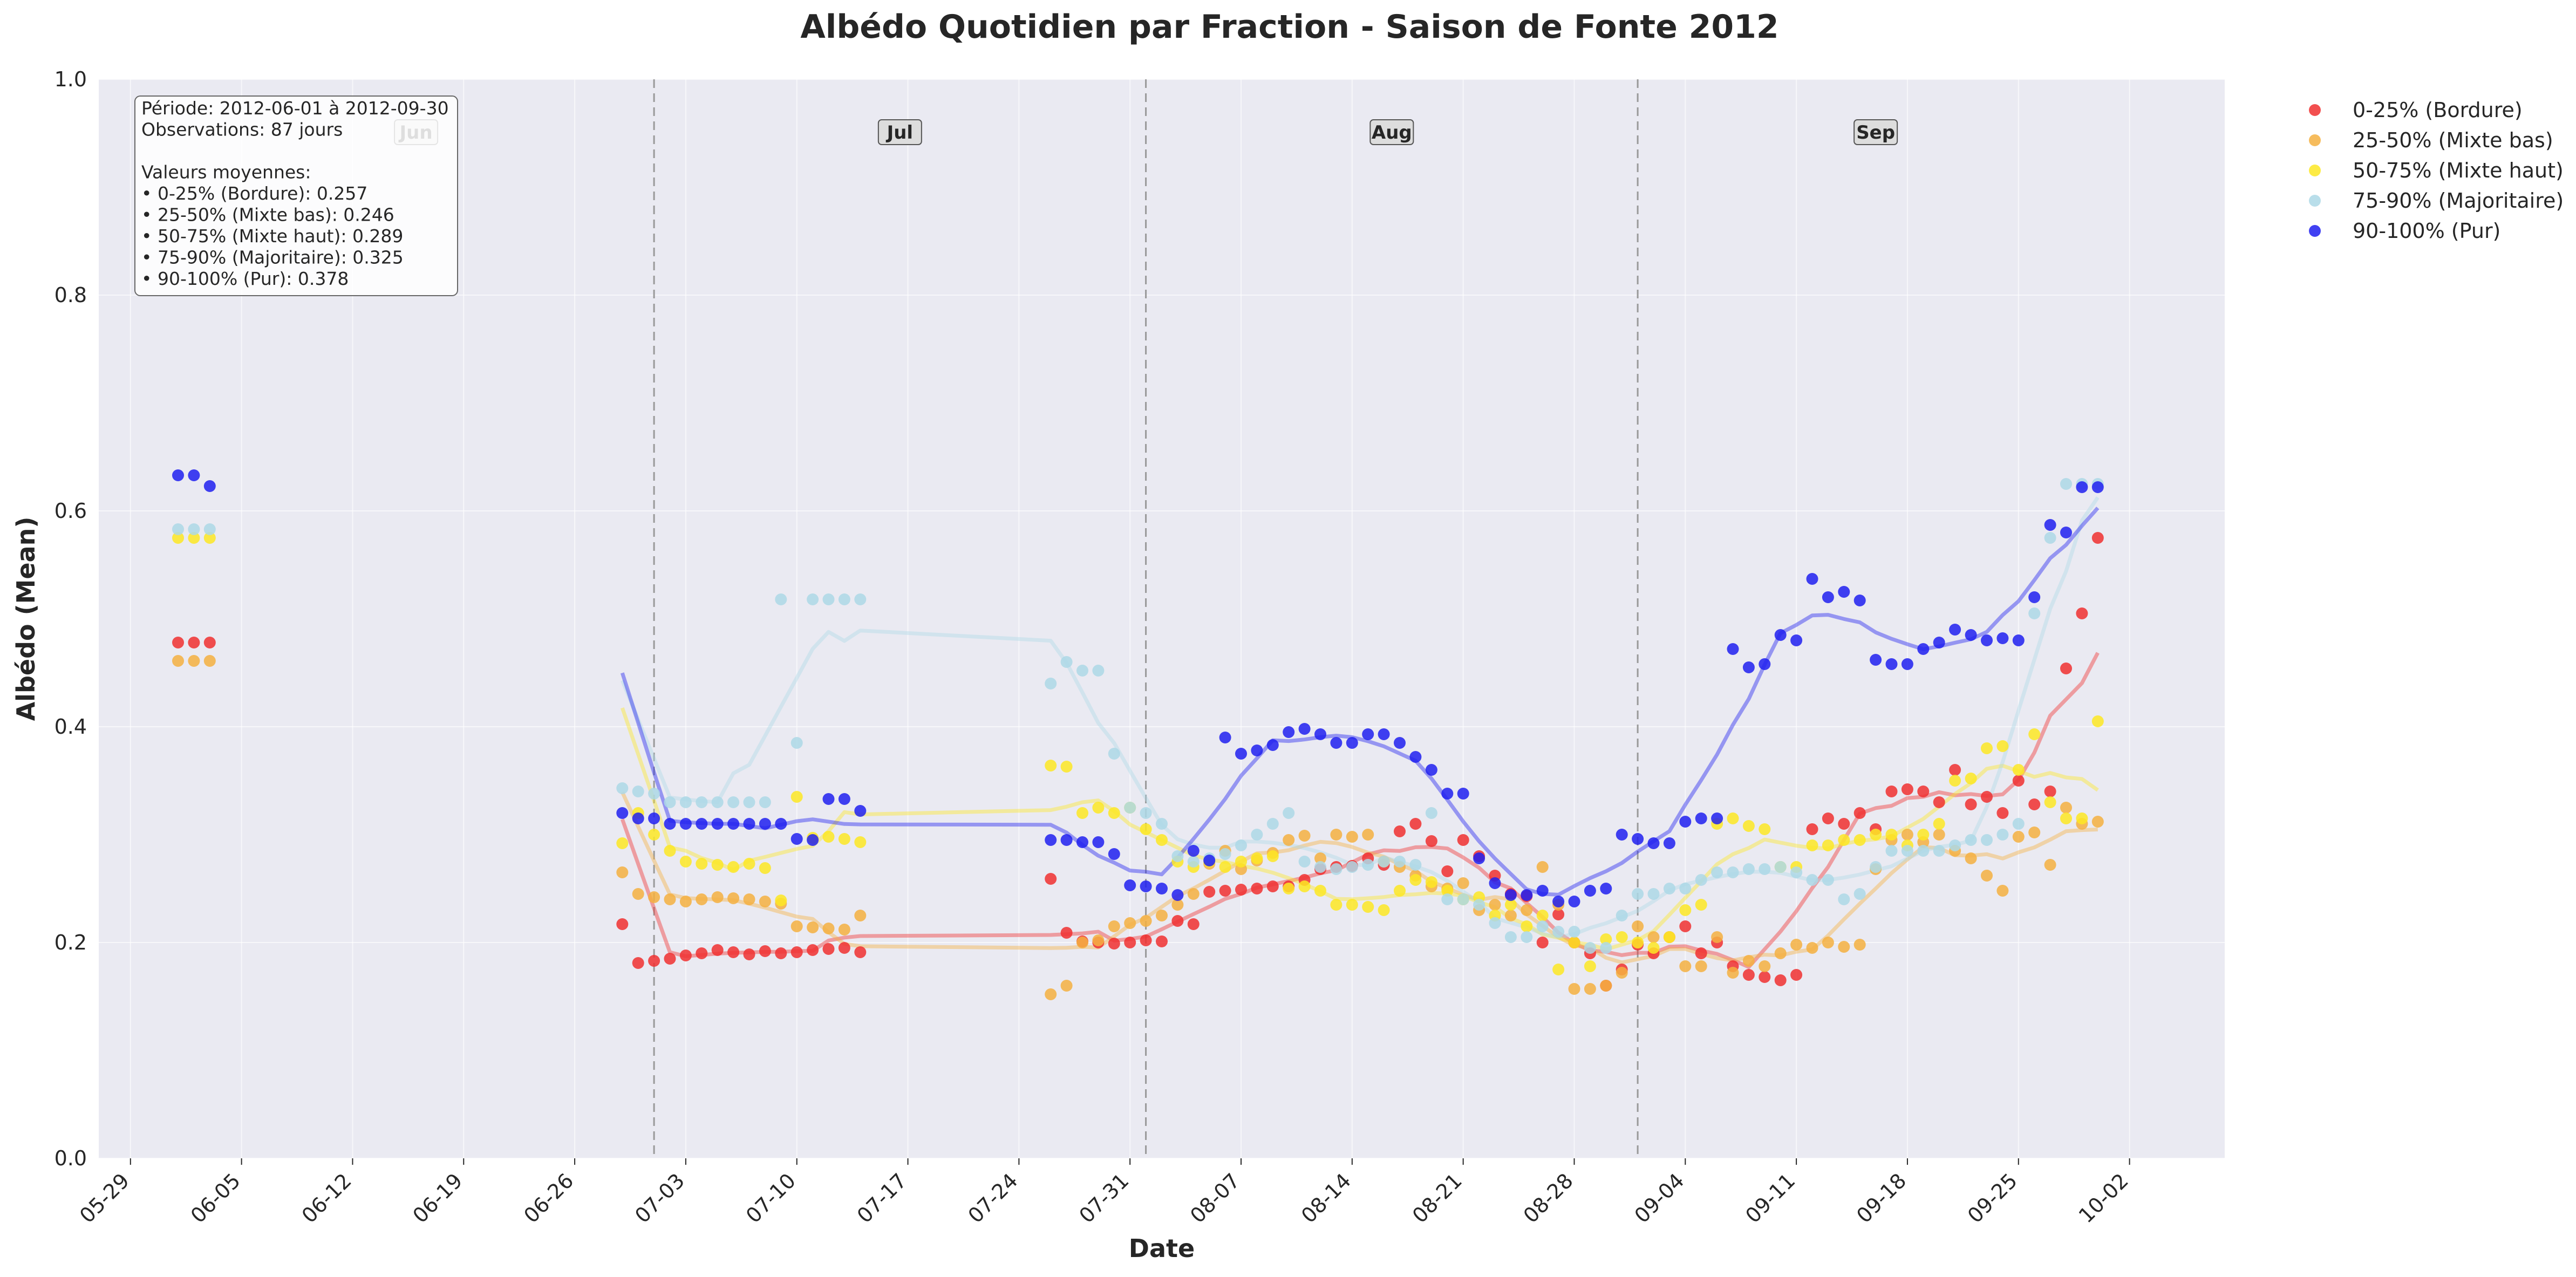 The width and height of the screenshot is (2576, 1277). I want to click on info-box-line: Période: 2012-06-01 à 2012-09-30, so click(295, 108).